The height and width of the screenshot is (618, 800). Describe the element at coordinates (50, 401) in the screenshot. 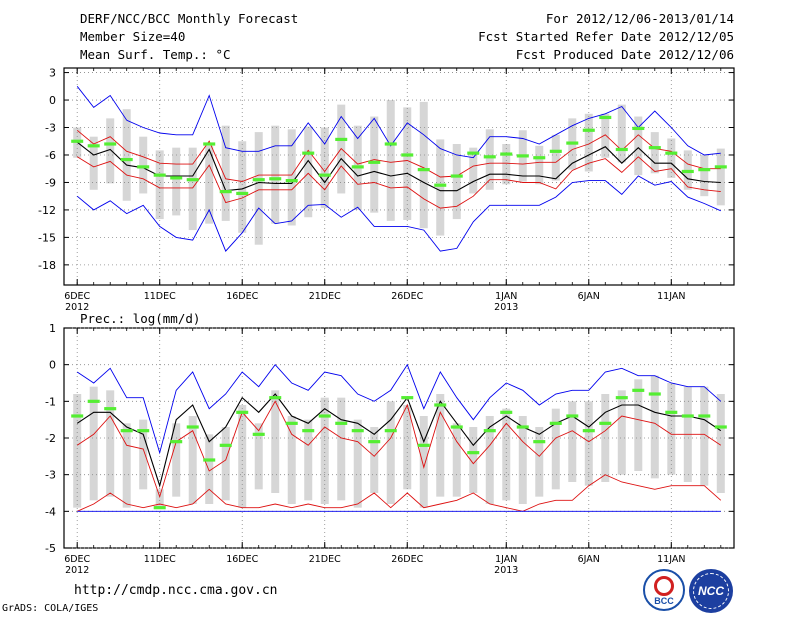

I see `y-tick-label: -1` at that location.